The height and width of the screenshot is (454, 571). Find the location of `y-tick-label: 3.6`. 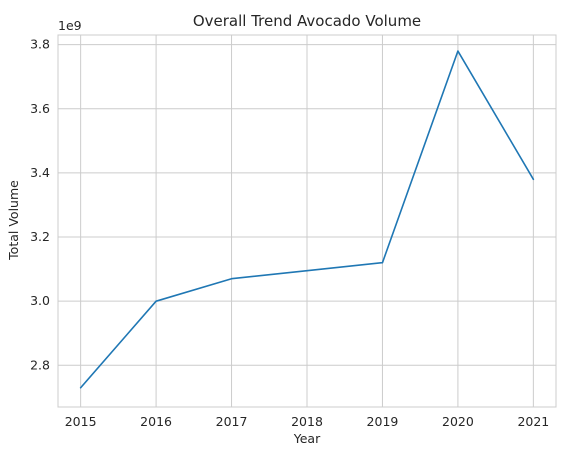

y-tick-label: 3.6 is located at coordinates (40, 108).